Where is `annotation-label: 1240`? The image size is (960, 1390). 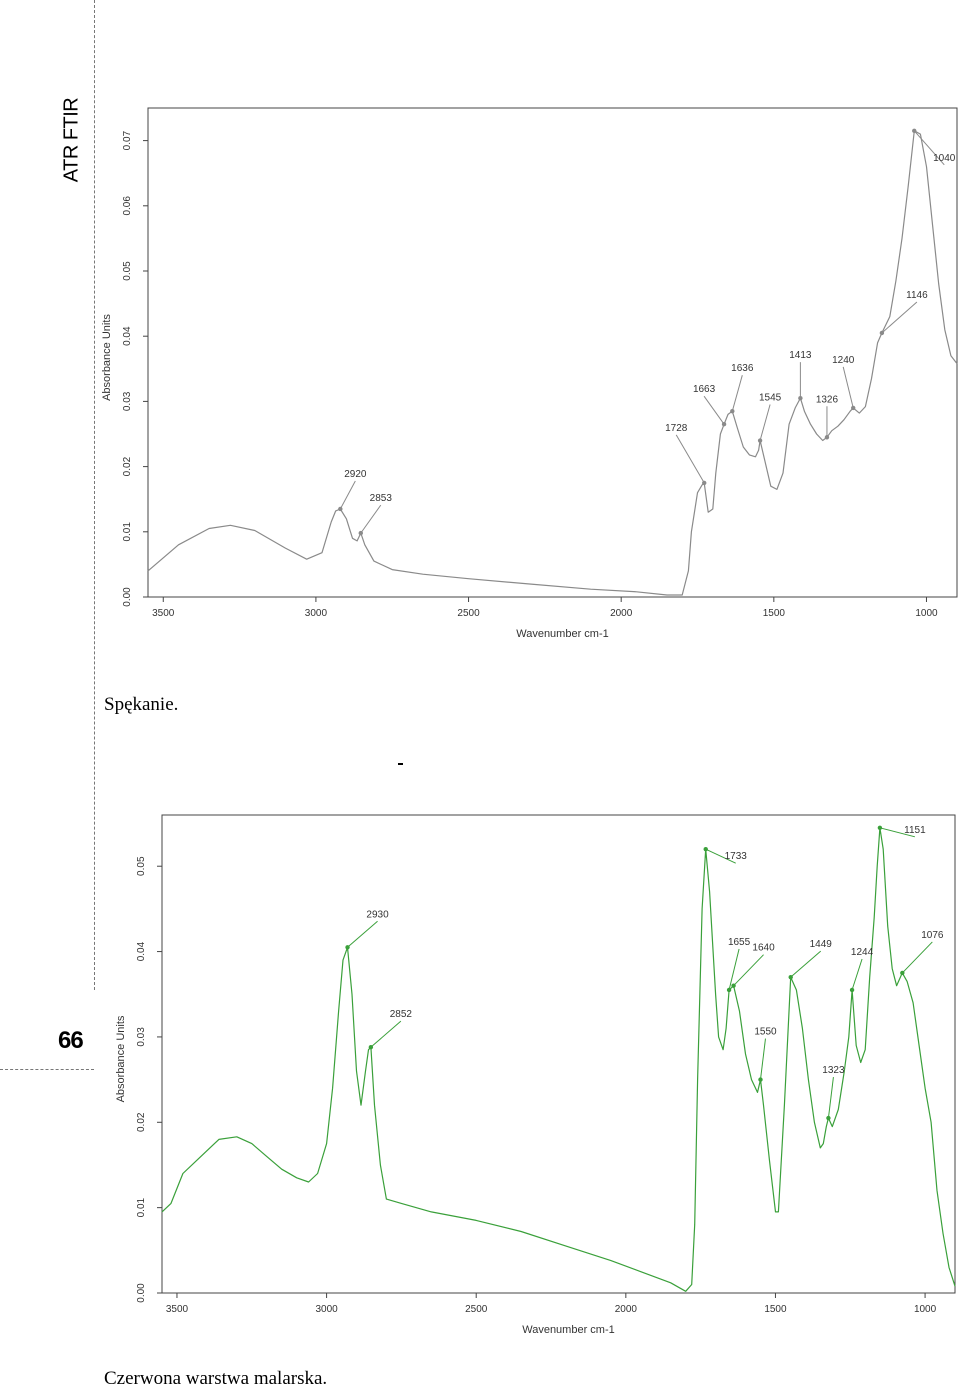 annotation-label: 1240 is located at coordinates (843, 360).